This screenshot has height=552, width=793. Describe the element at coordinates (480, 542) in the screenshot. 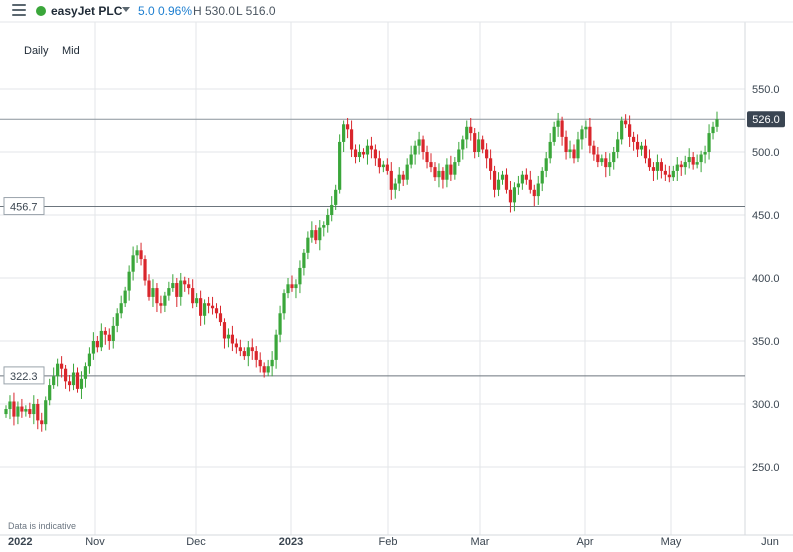

I see `x-tick-label: Mar` at that location.